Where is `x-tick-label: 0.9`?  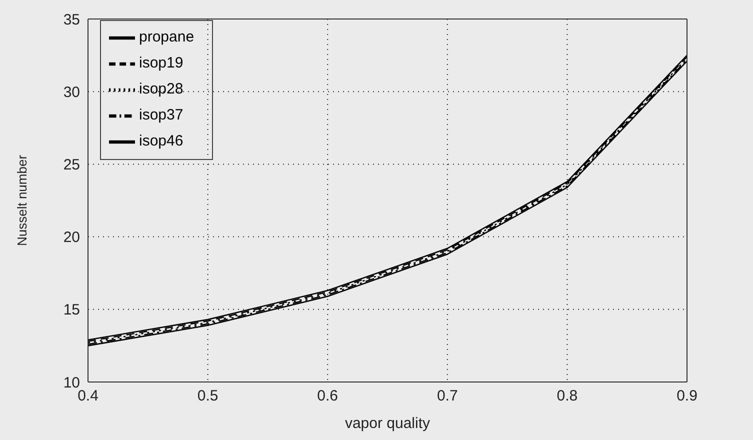
x-tick-label: 0.9 is located at coordinates (687, 396).